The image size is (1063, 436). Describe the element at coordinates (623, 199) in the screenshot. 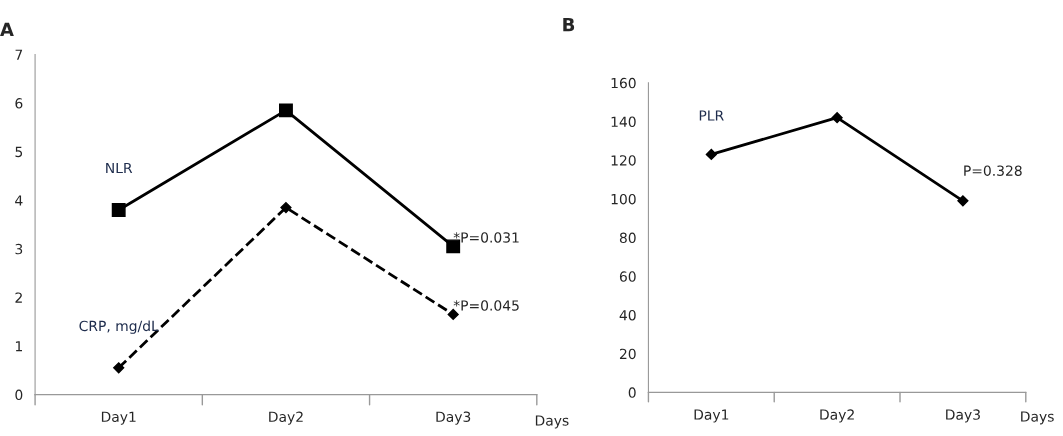

I see `y-tick-label: 100` at that location.